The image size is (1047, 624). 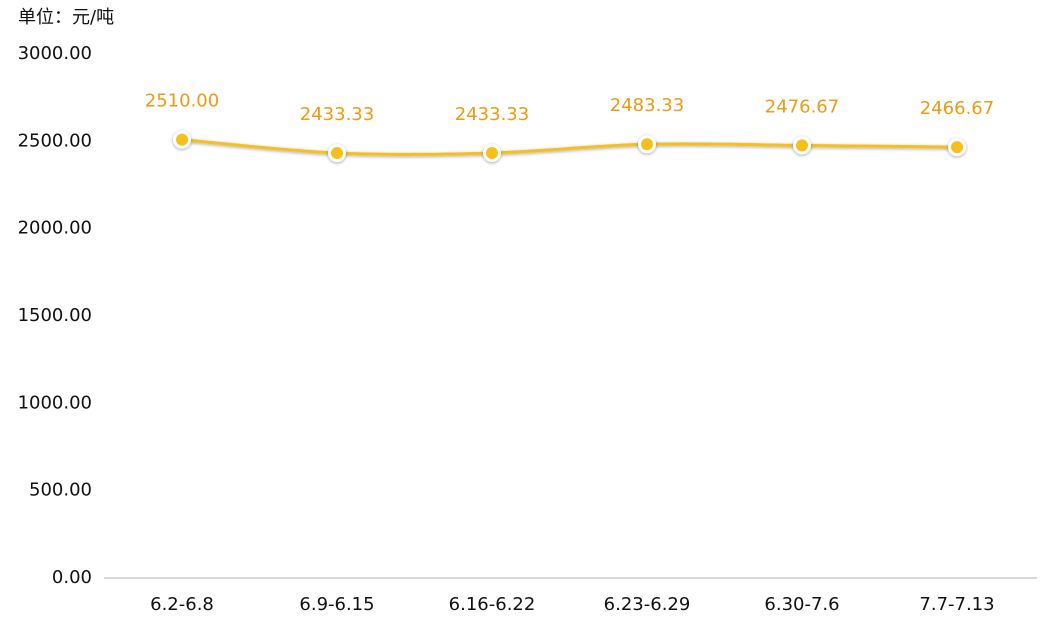 I want to click on x-tick-label: 6.9-6.15, so click(x=336, y=604).